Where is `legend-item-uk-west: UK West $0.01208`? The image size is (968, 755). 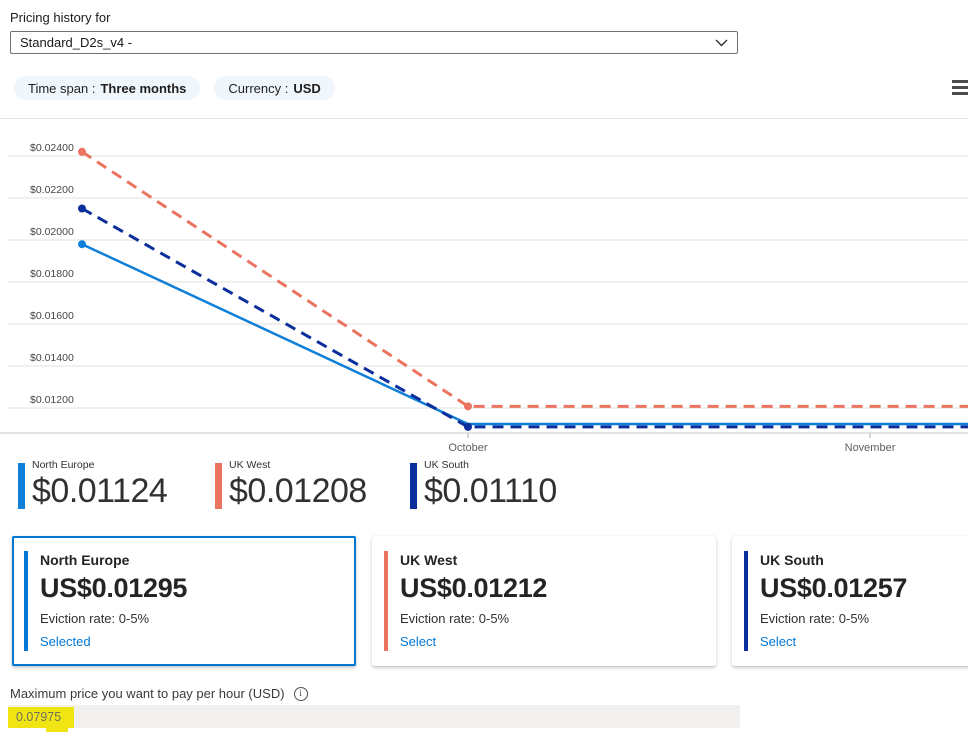
legend-item-uk-west: UK West $0.01208 is located at coordinates (291, 484).